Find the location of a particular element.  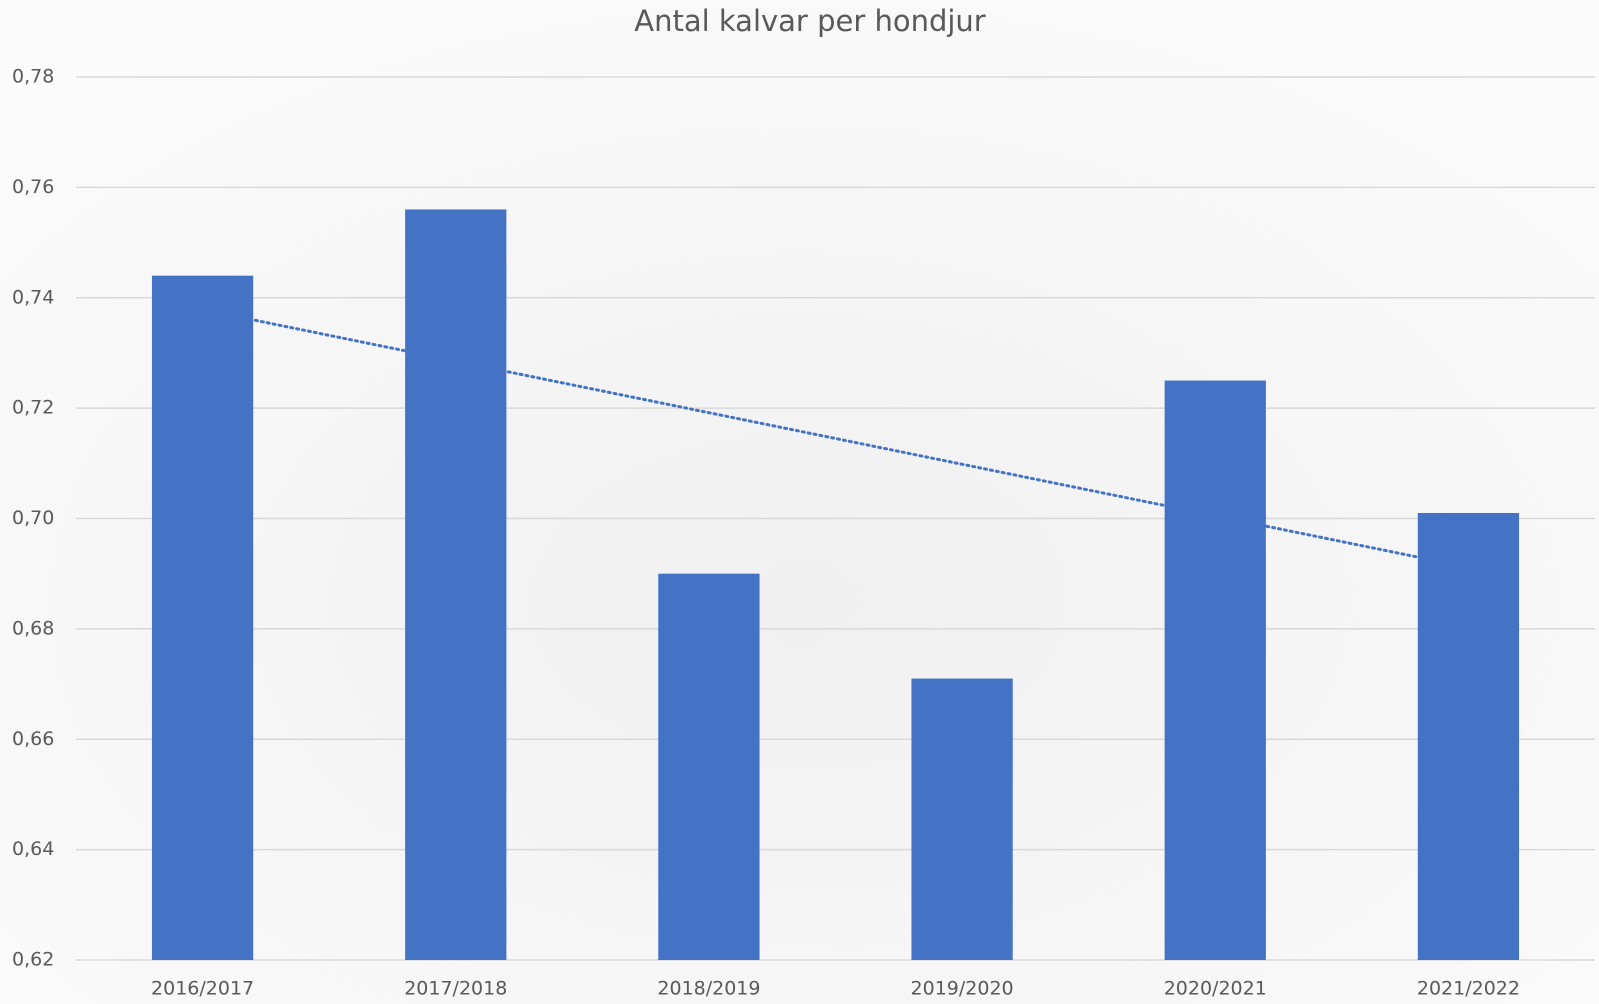

x-tick-label: 2019/2020 is located at coordinates (962, 989).